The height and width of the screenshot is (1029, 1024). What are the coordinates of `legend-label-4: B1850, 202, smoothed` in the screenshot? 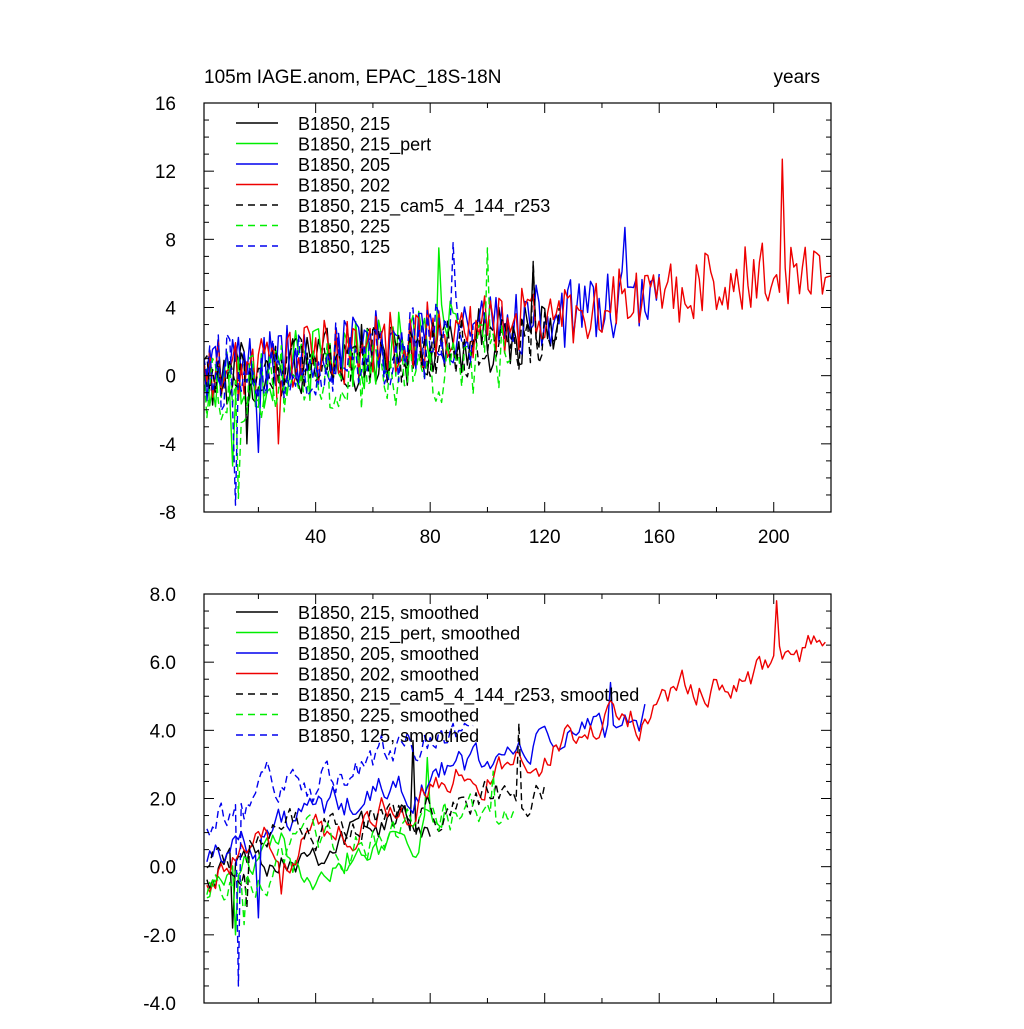 It's located at (388, 675).